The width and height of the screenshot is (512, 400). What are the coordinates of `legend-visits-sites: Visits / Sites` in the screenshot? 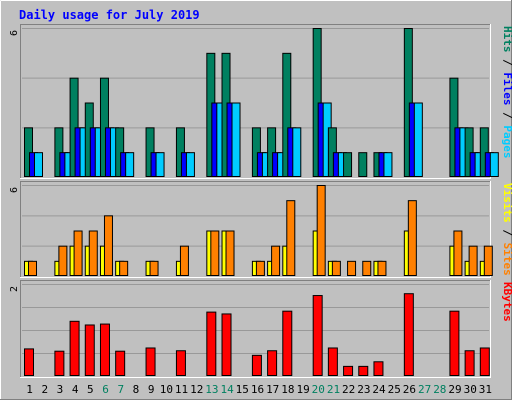 It's located at (506, 229).